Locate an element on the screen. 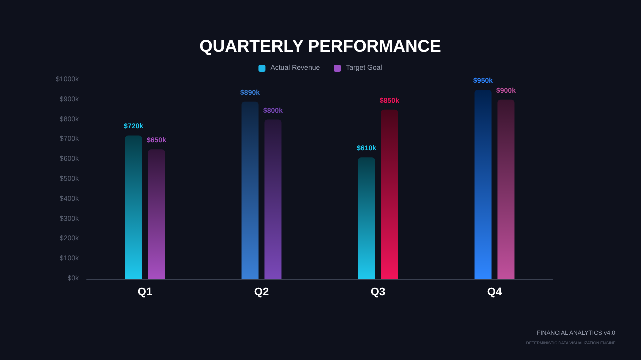 This screenshot has width=641, height=360. x-tick-label: Q2 is located at coordinates (262, 292).